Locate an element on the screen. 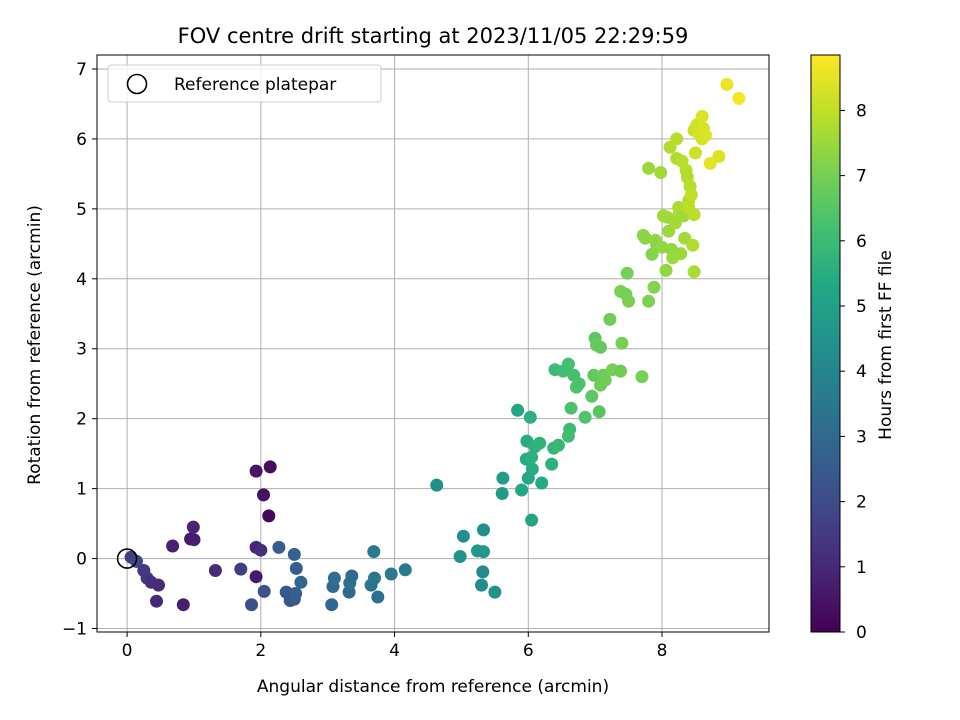 The height and width of the screenshot is (720, 960). y-tick-label: 5 is located at coordinates (81, 210).